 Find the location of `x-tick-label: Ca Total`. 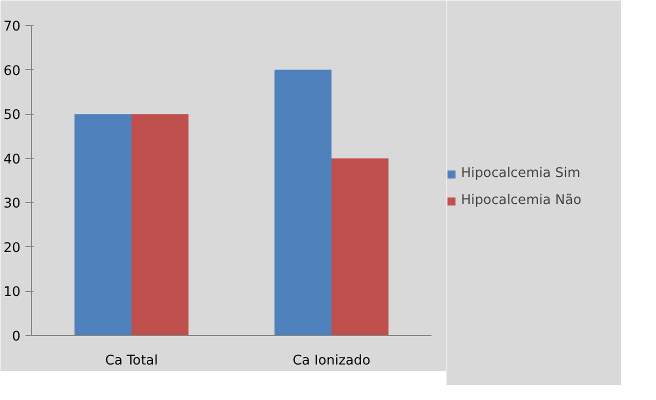

x-tick-label: Ca Total is located at coordinates (131, 361).